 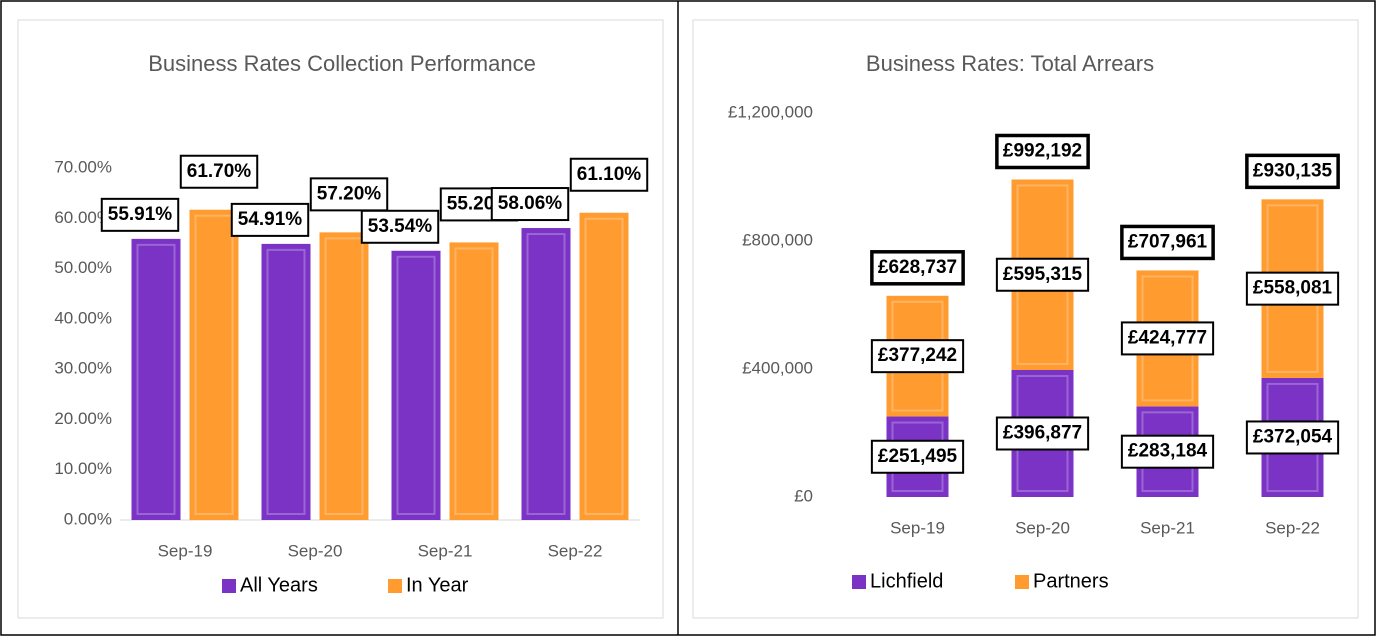 I want to click on data-label: £992,192, so click(x=1042, y=151).